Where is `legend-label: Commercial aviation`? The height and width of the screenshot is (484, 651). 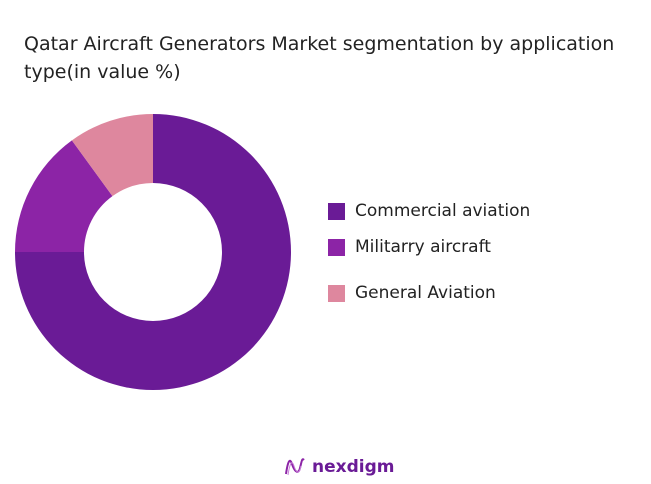 legend-label: Commercial aviation is located at coordinates (443, 211).